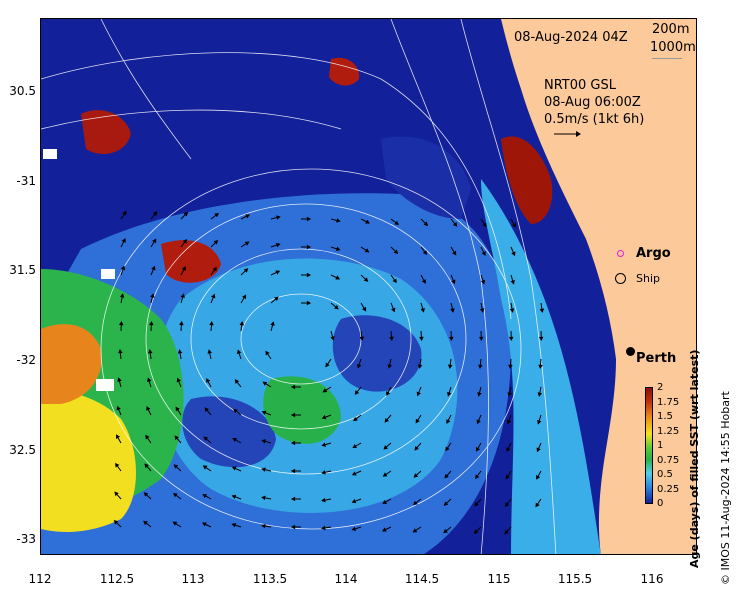  I want to click on x-tick-label: 114.5, so click(422, 579).